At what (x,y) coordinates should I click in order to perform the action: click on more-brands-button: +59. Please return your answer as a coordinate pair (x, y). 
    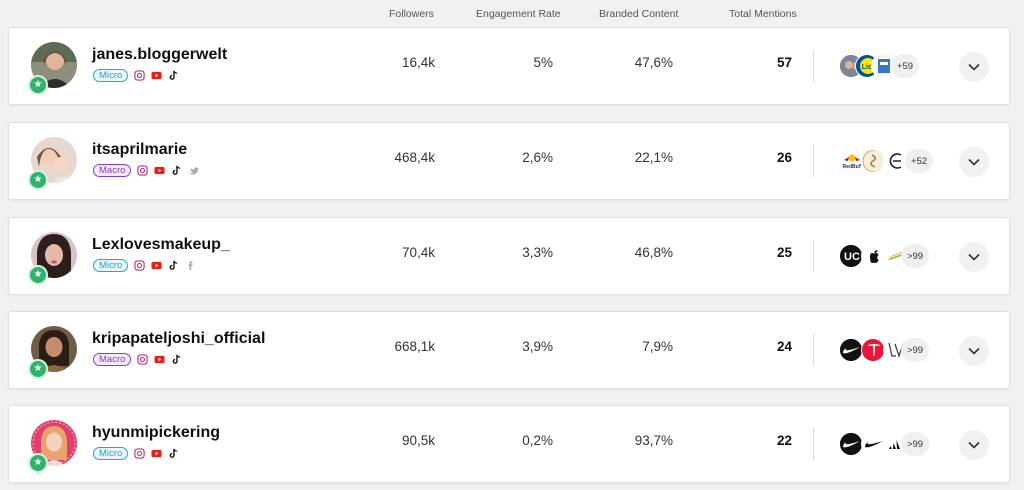
    Looking at the image, I should click on (905, 66).